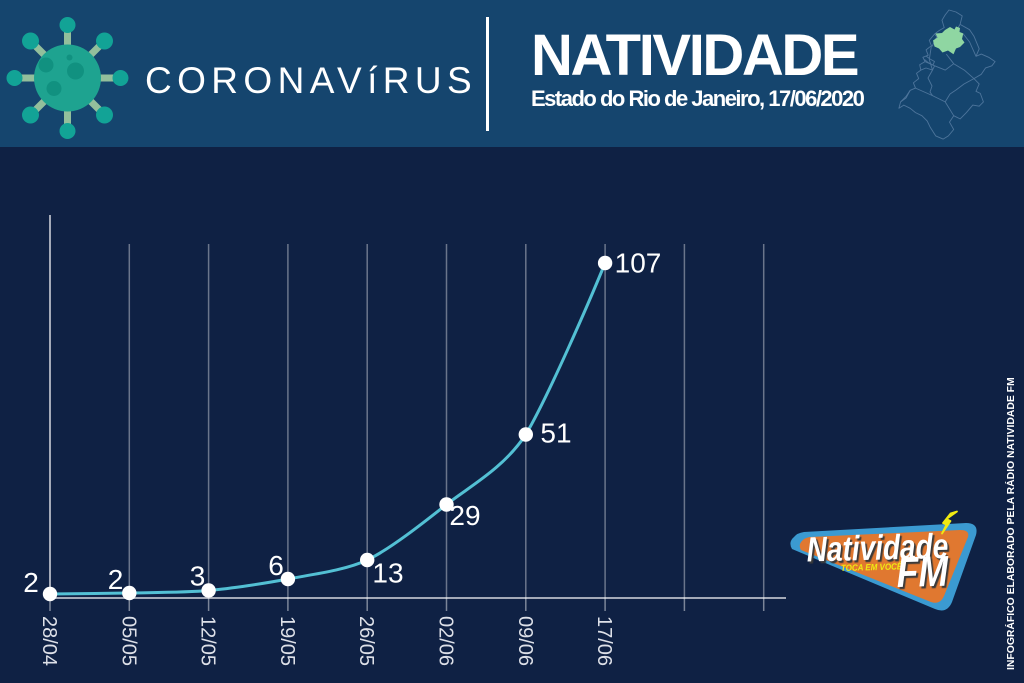 Image resolution: width=1024 pixels, height=683 pixels. Describe the element at coordinates (525, 641) in the screenshot. I see `svg-text: 09/06` at that location.